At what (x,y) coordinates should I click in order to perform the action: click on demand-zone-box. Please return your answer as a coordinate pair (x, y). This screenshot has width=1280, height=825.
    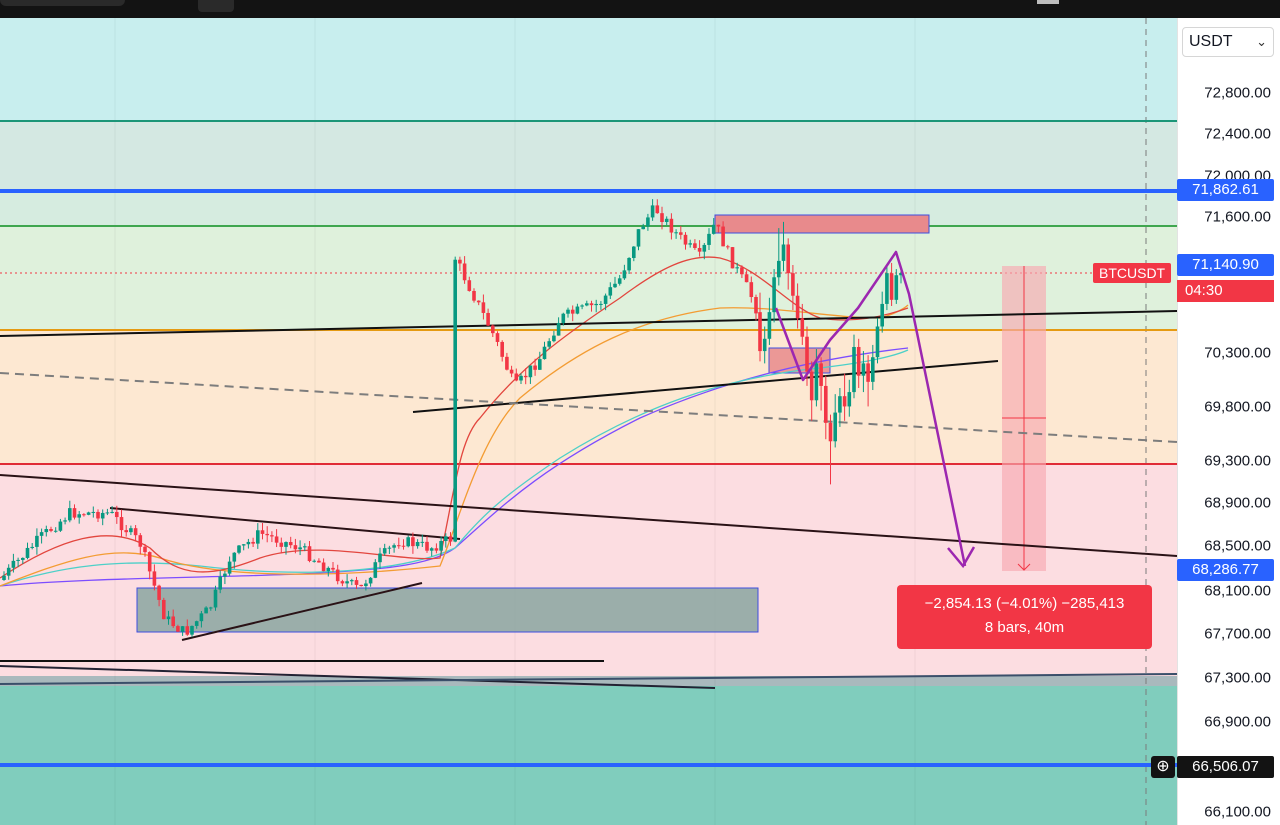
    Looking at the image, I should click on (447, 610).